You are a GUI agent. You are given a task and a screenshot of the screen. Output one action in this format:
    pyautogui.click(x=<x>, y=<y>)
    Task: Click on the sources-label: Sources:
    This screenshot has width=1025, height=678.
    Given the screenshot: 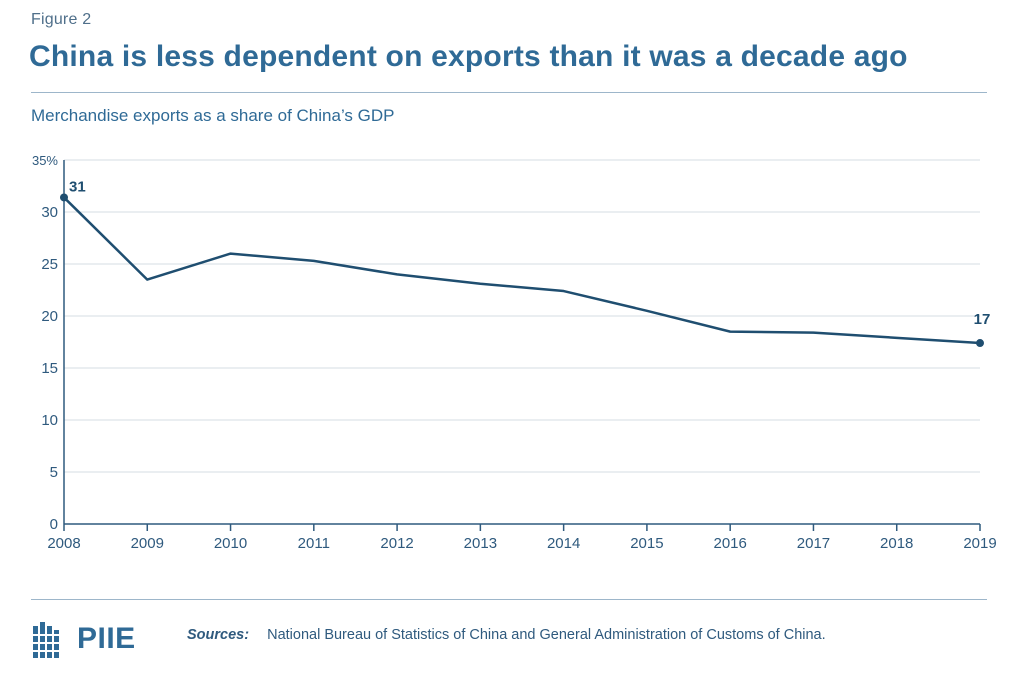 What is the action you would take?
    pyautogui.click(x=218, y=635)
    